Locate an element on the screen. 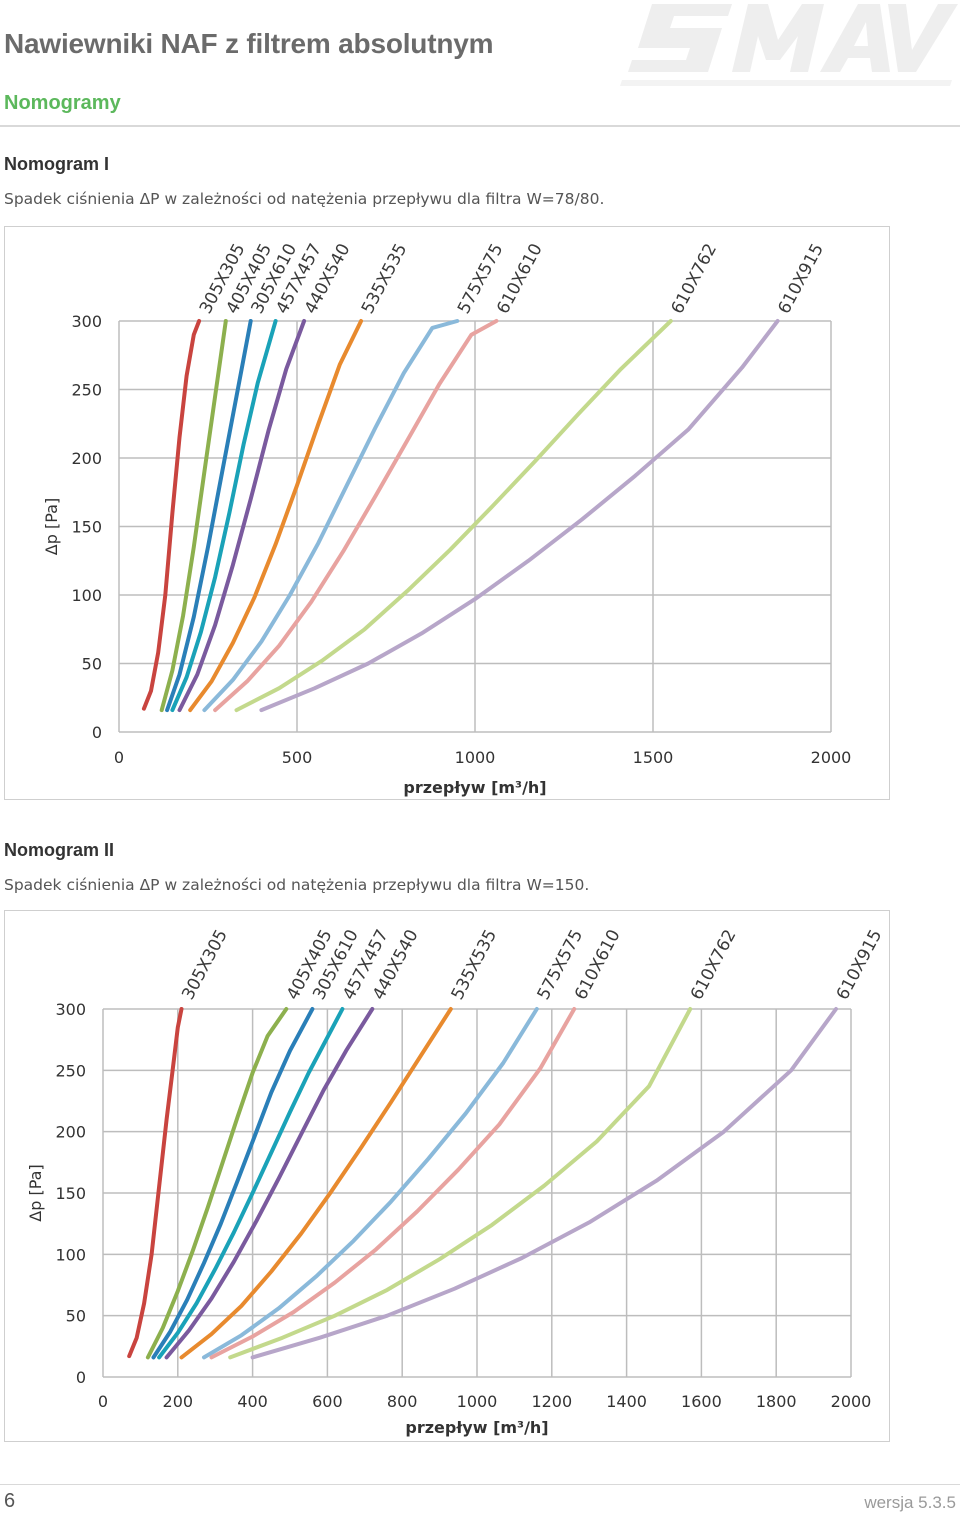  section-title-nomogram-1: Nomogram I is located at coordinates (57, 164).